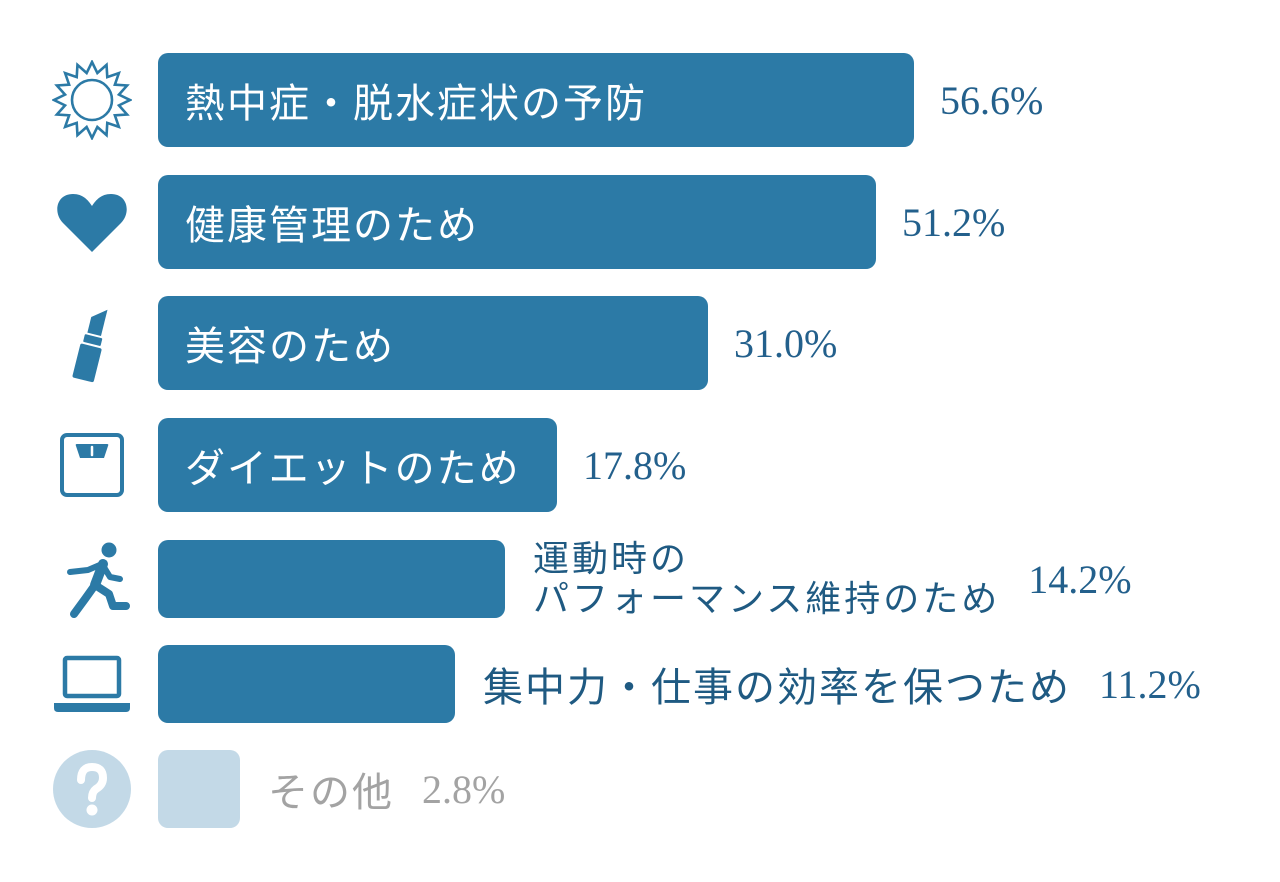 This screenshot has height=882, width=1280. What do you see at coordinates (92, 465) in the screenshot?
I see `scale-icon` at bounding box center [92, 465].